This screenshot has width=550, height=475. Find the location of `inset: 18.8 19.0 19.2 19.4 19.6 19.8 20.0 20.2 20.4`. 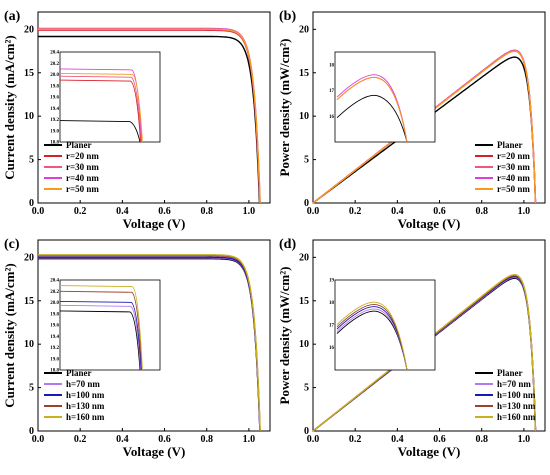

inset: 18.8 19.0 19.2 19.4 19.6 19.8 20.0 20.2 20.4 is located at coordinates (105, 326).